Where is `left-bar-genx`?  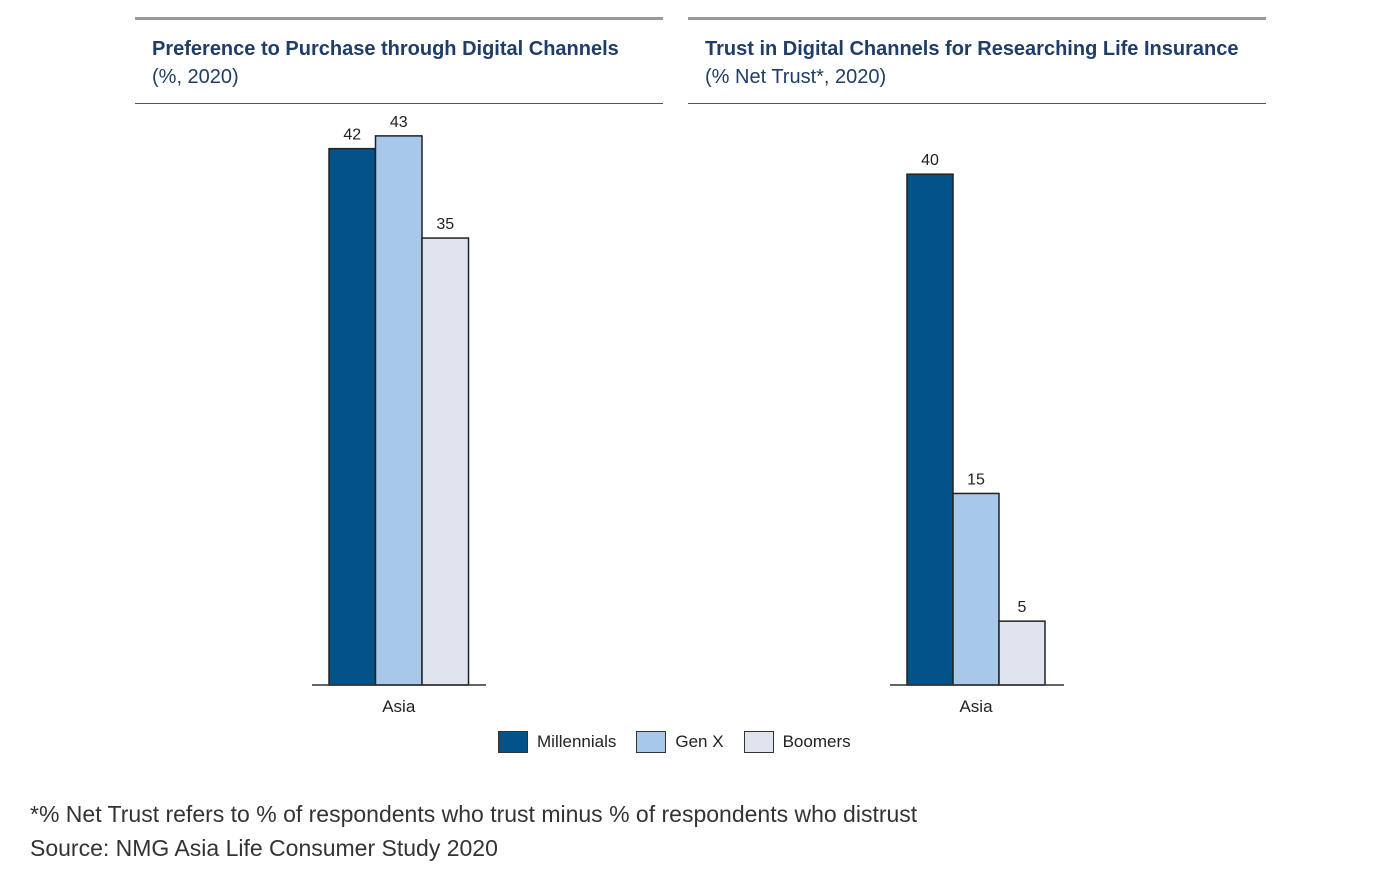
left-bar-genx is located at coordinates (398, 410).